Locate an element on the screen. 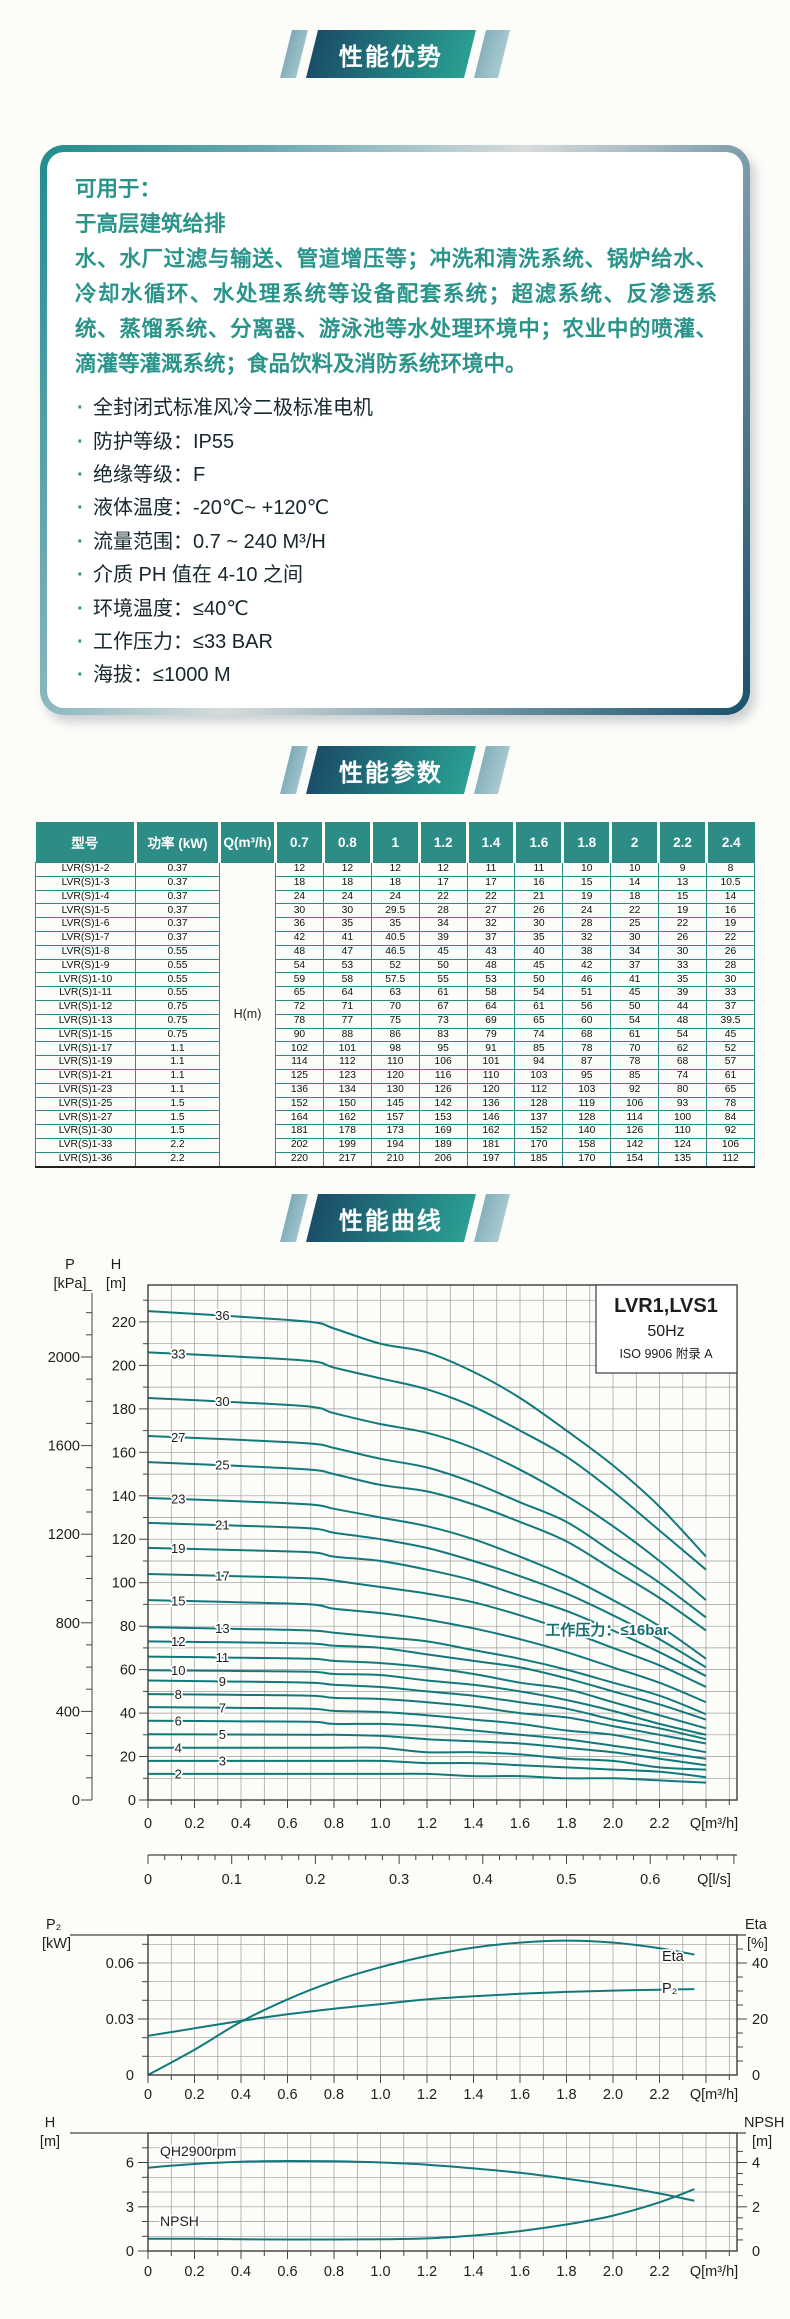 The height and width of the screenshot is (2319, 790). svg-text: 1.6 is located at coordinates (520, 1824).